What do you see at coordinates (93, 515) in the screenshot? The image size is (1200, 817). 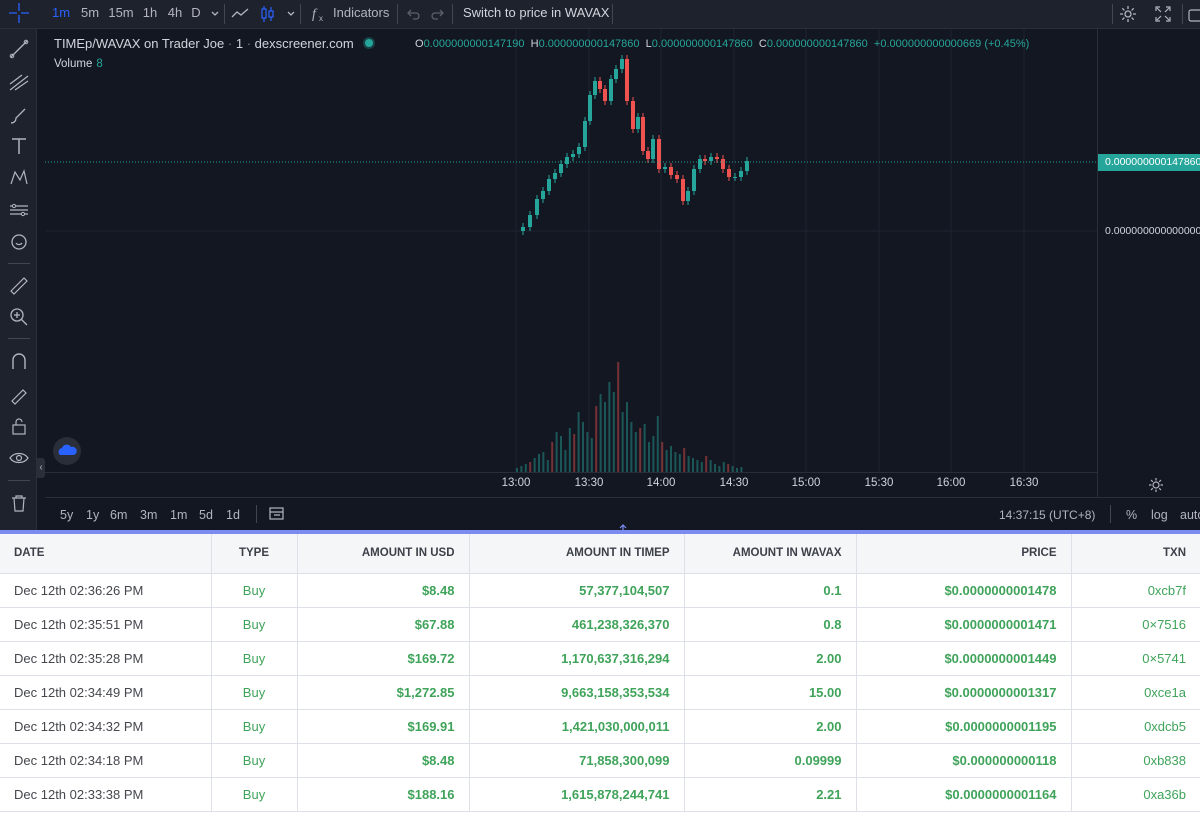 I see `range-1y: 1y` at bounding box center [93, 515].